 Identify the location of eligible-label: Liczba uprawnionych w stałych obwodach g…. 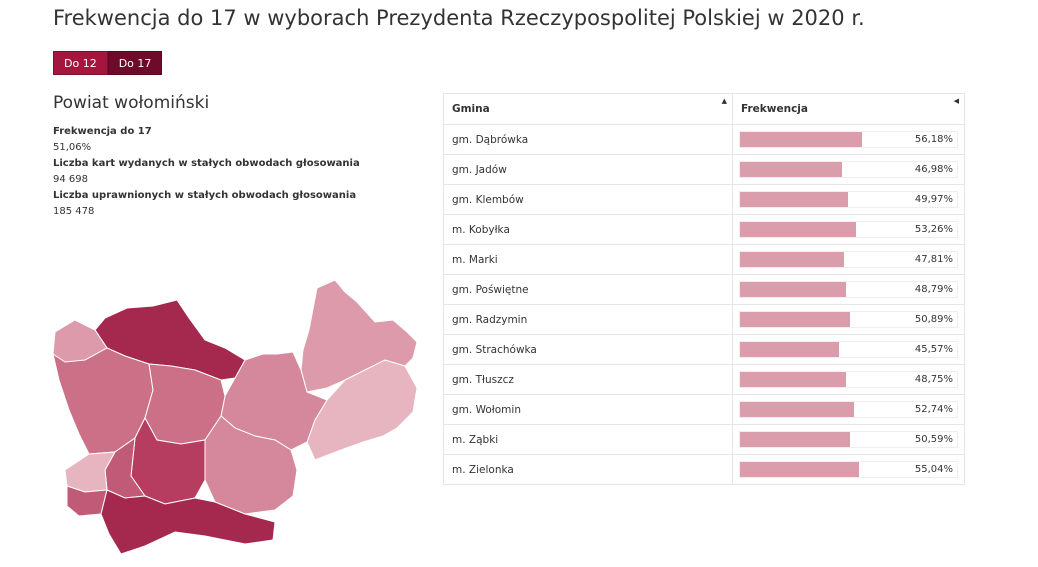
(205, 195).